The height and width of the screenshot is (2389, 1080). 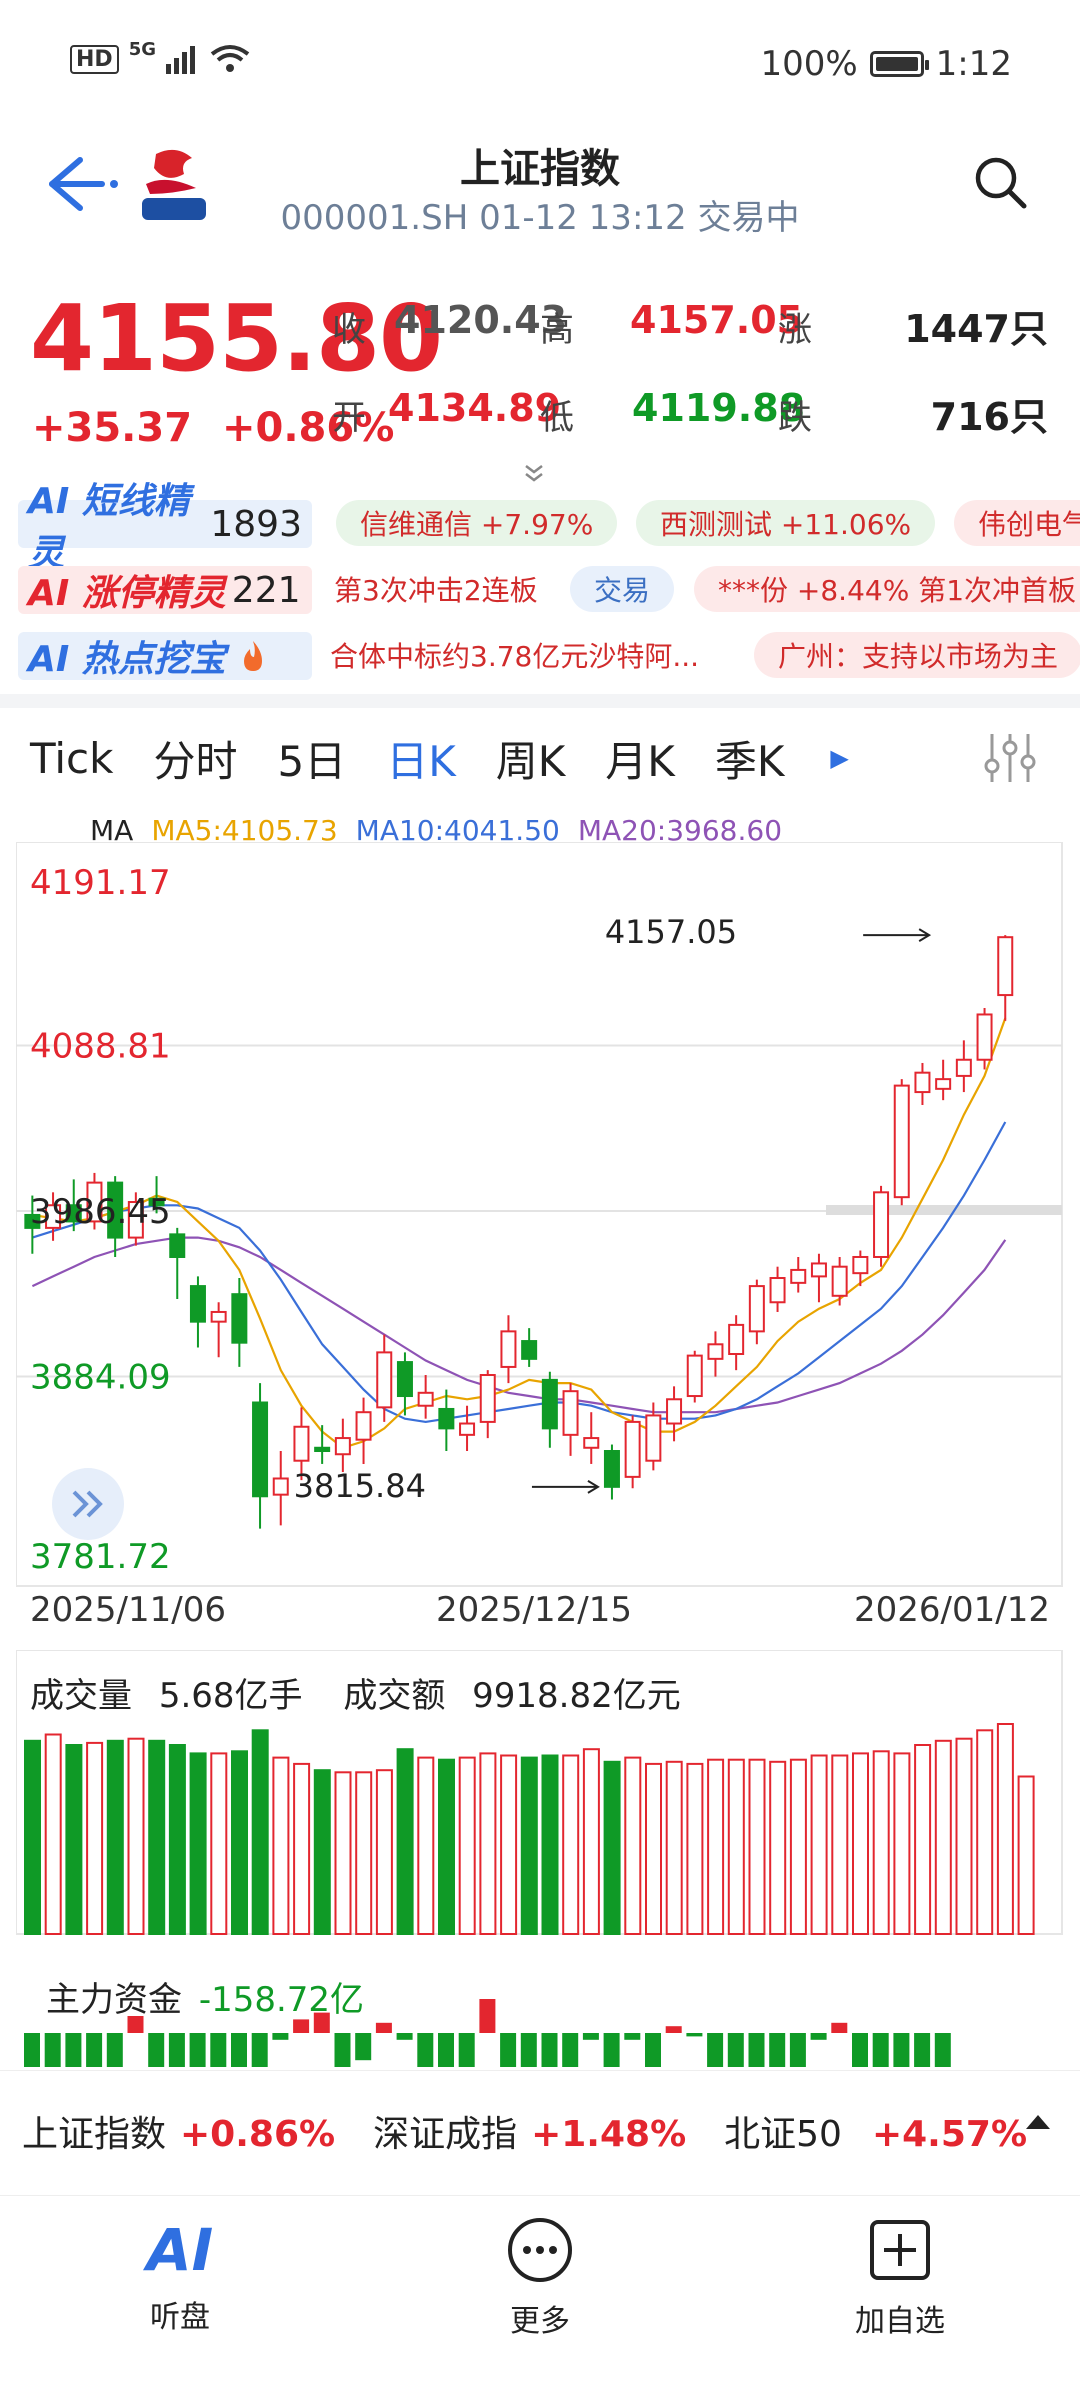 I want to click on nav-listen: AI 听盘, so click(x=180, y=2276).